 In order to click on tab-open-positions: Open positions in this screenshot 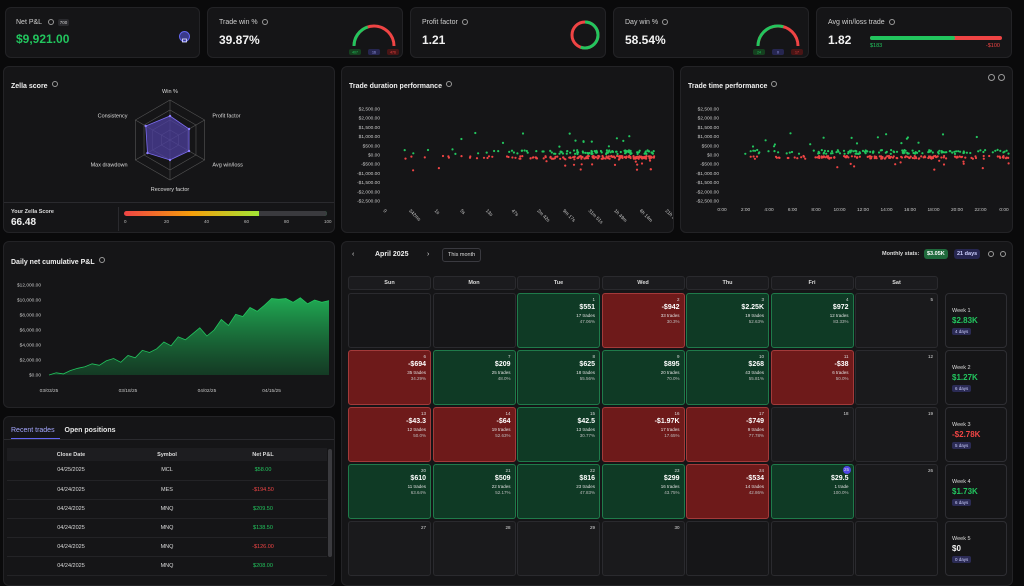, I will do `click(90, 430)`.